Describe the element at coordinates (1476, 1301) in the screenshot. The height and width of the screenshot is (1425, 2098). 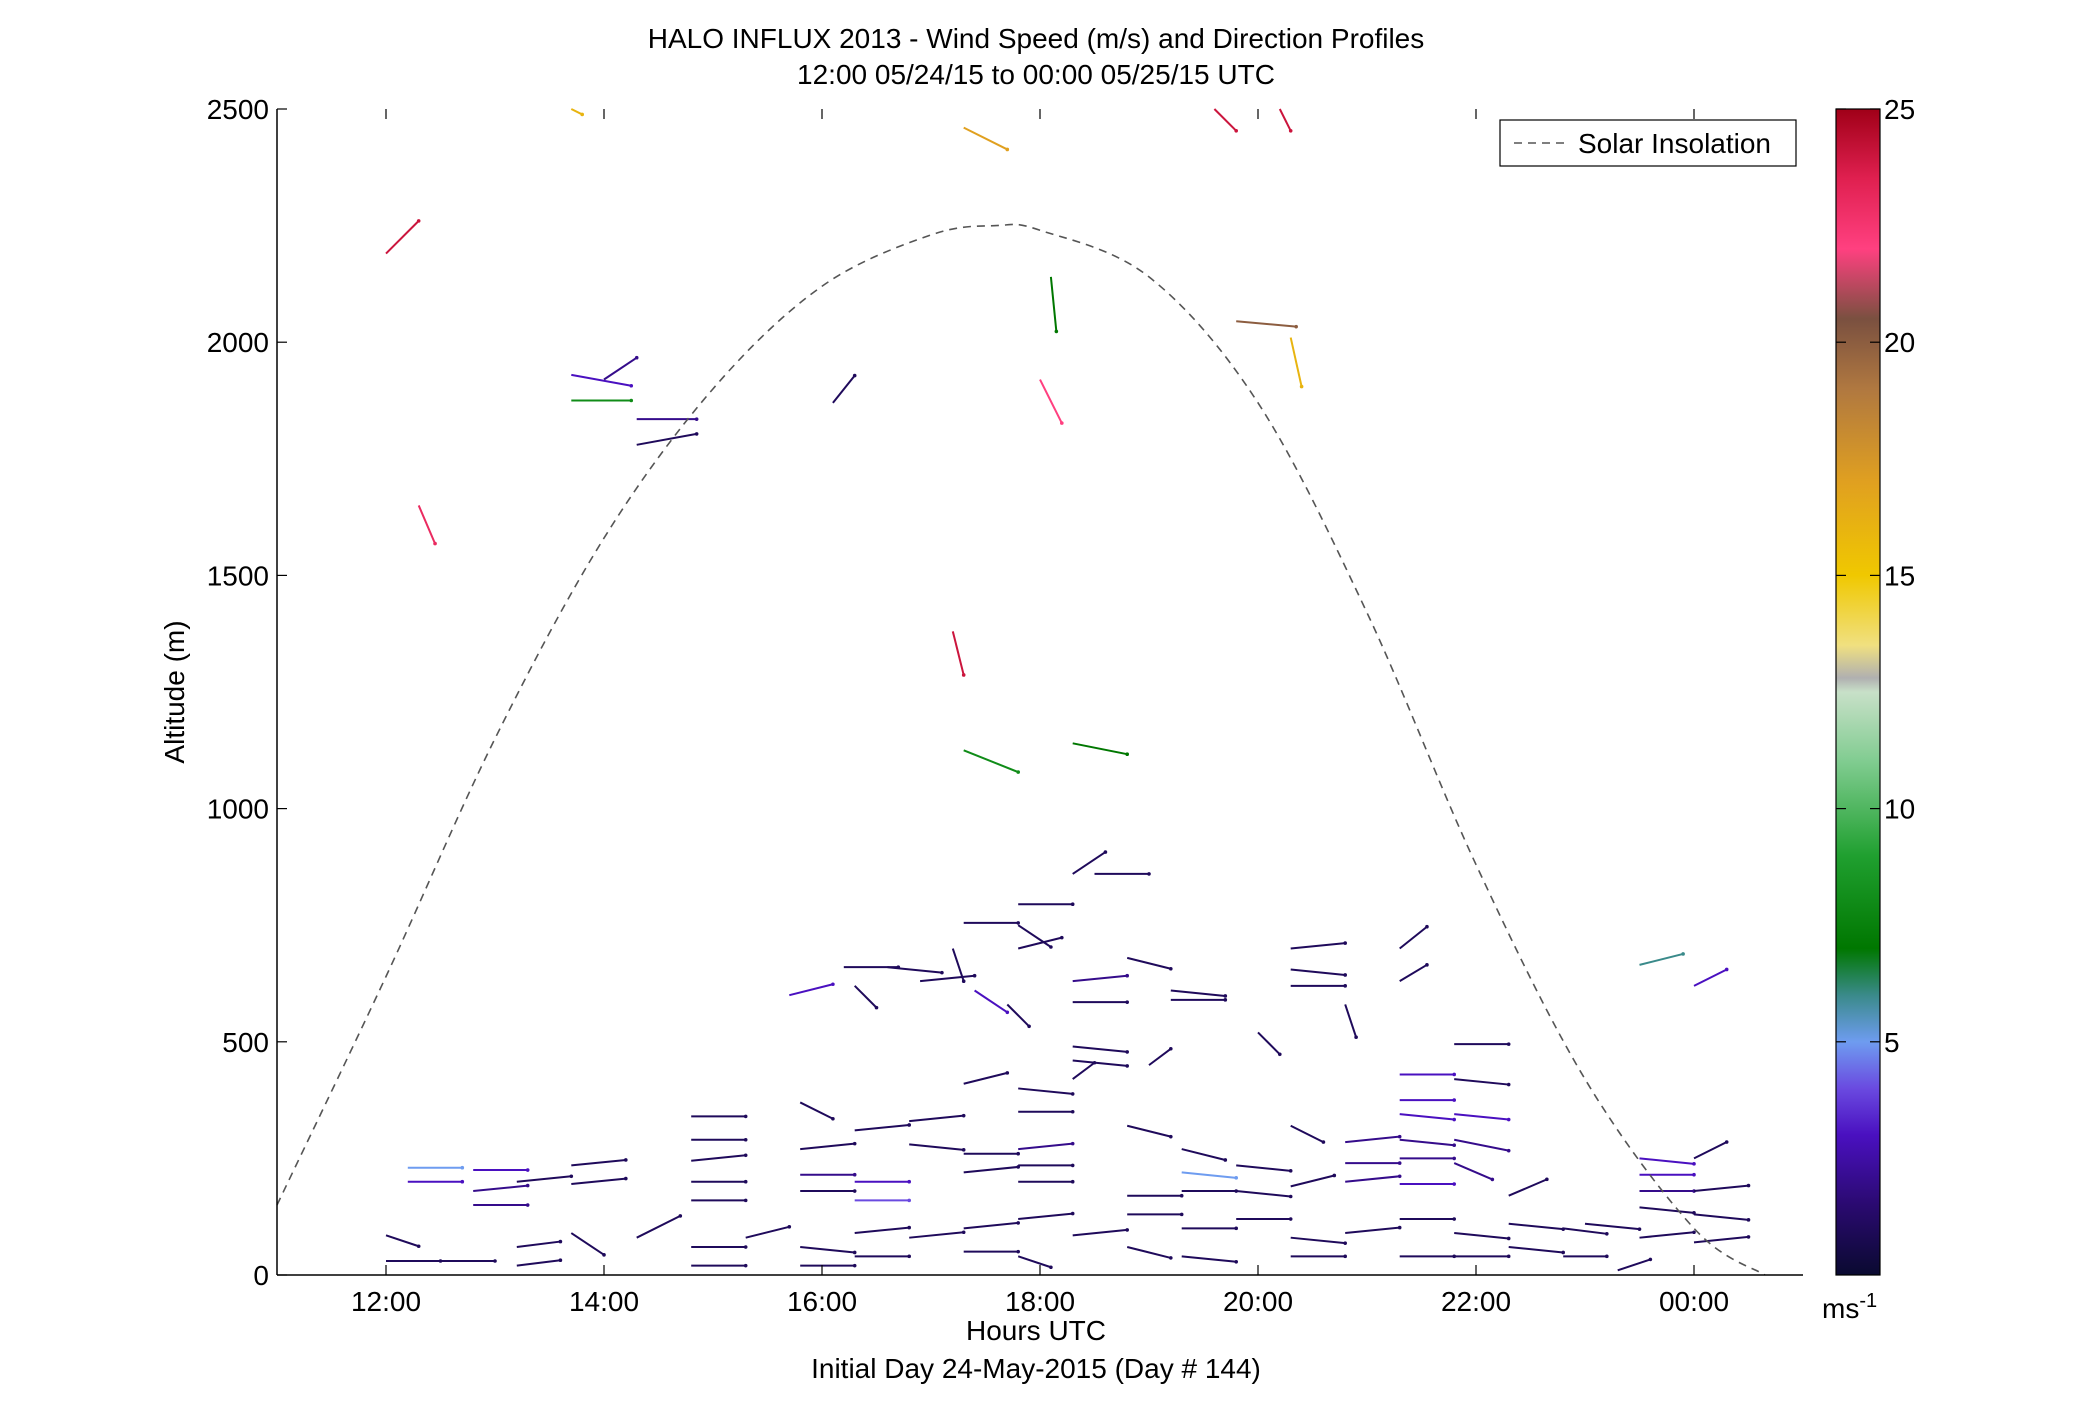
I see `x-tick-label: 22:00` at that location.